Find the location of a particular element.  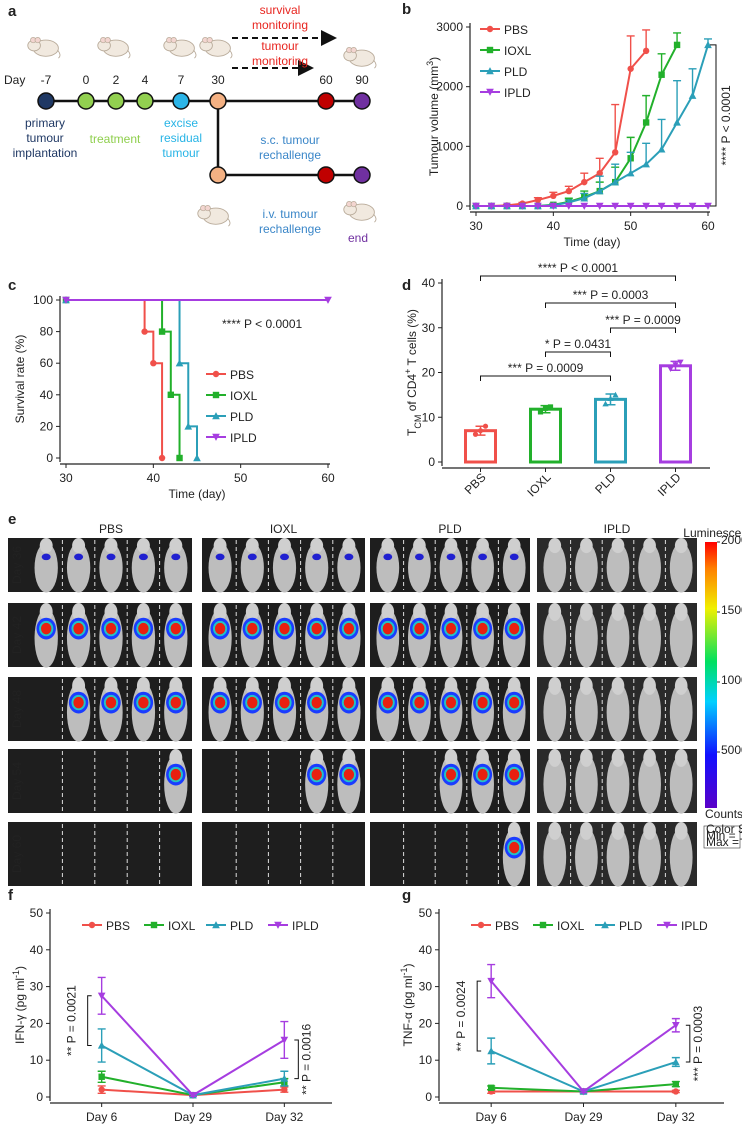

step-line is located at coordinates (132, 378).